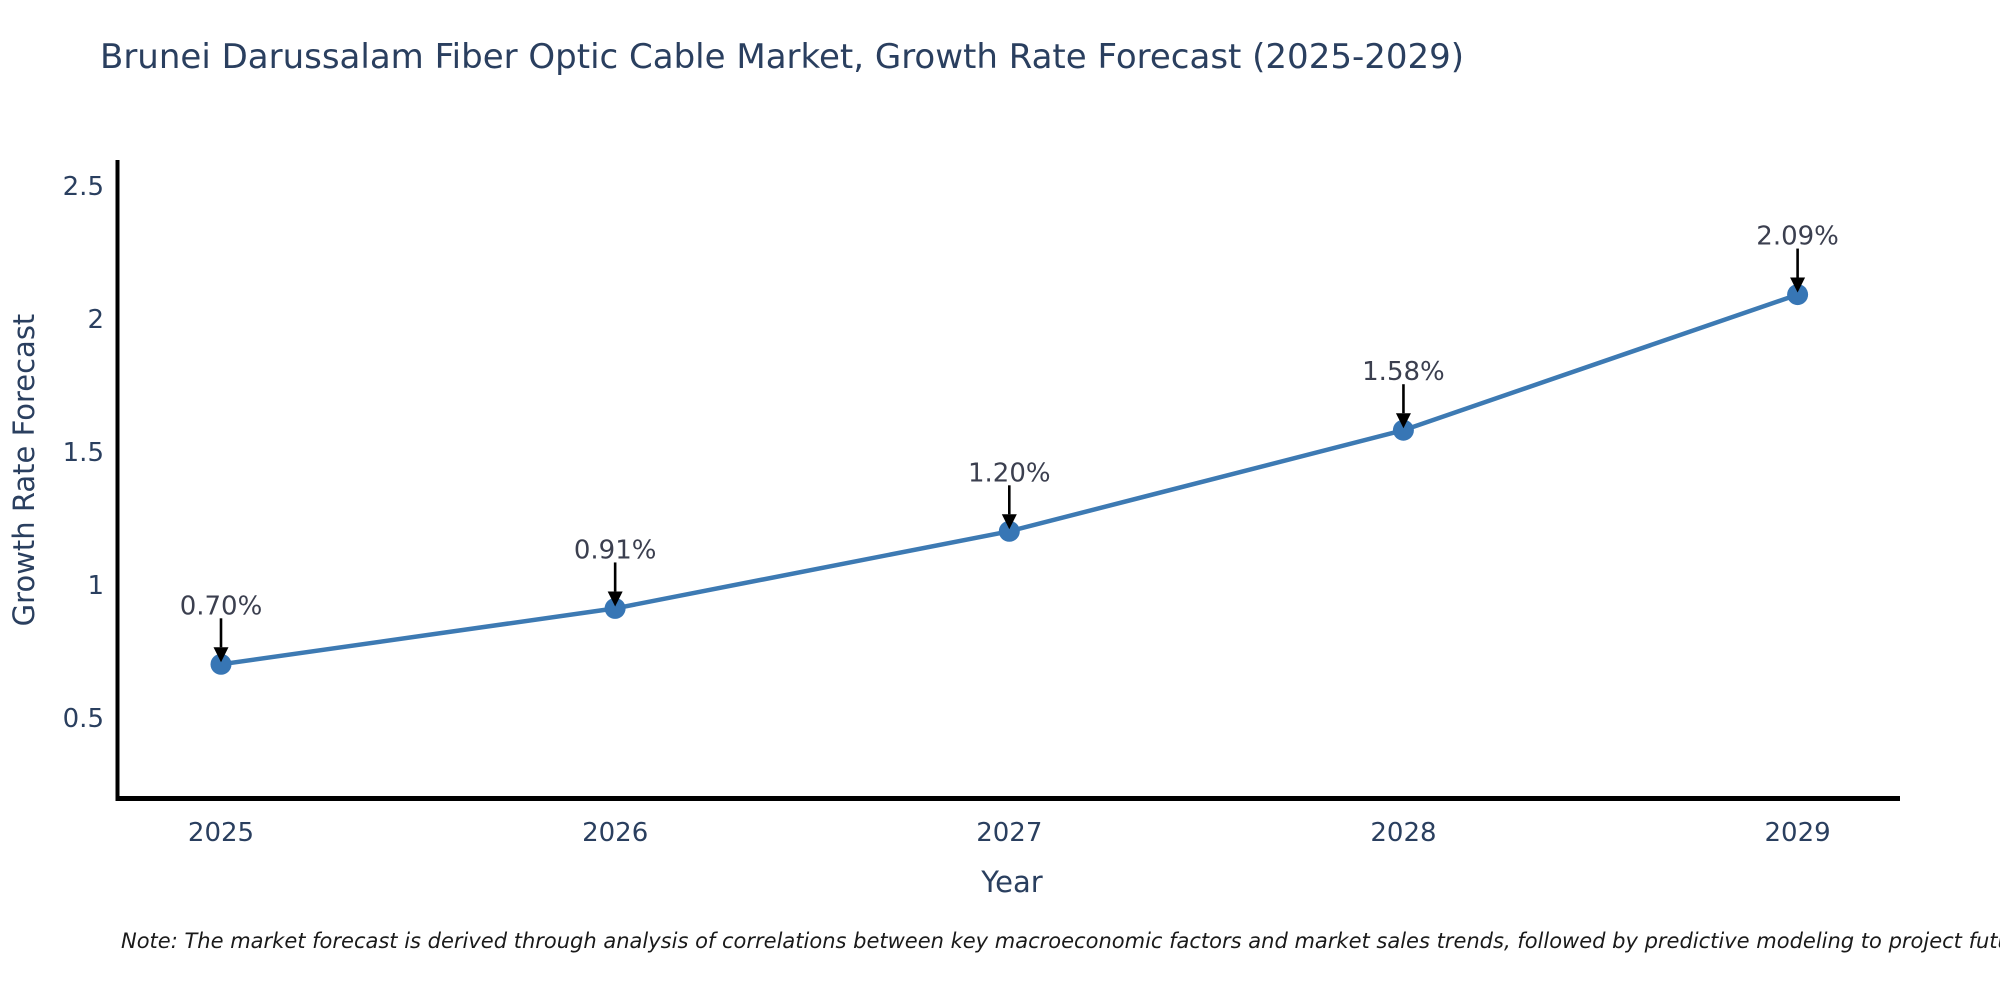 The image size is (2000, 1000). Describe the element at coordinates (1009, 473) in the screenshot. I see `point-value-label: 1.20%` at that location.